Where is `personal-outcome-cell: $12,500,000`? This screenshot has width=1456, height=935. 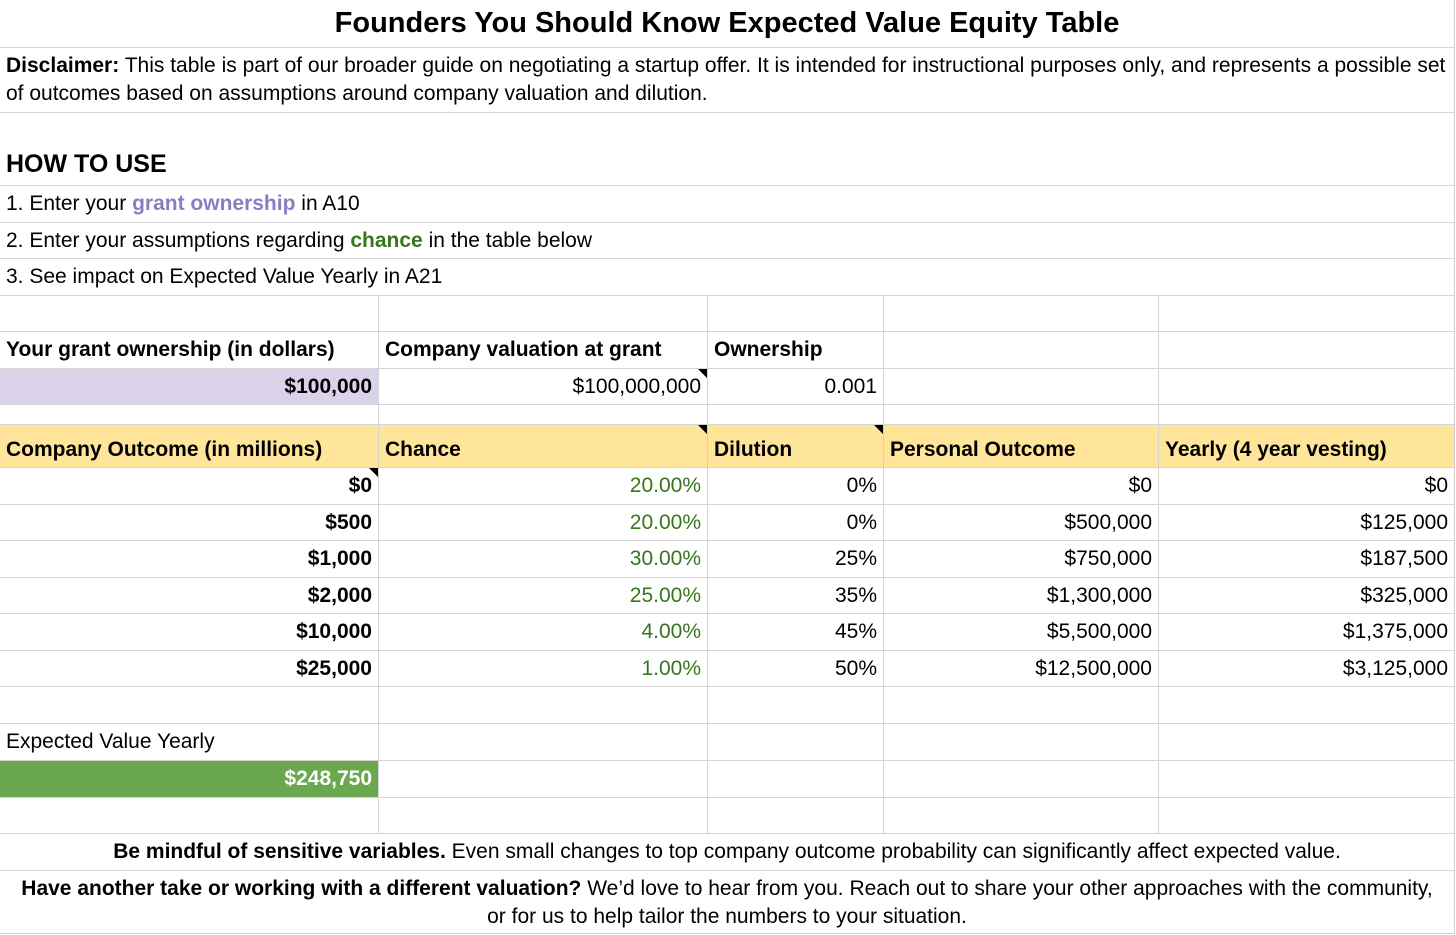
personal-outcome-cell: $12,500,000 is located at coordinates (1021, 668).